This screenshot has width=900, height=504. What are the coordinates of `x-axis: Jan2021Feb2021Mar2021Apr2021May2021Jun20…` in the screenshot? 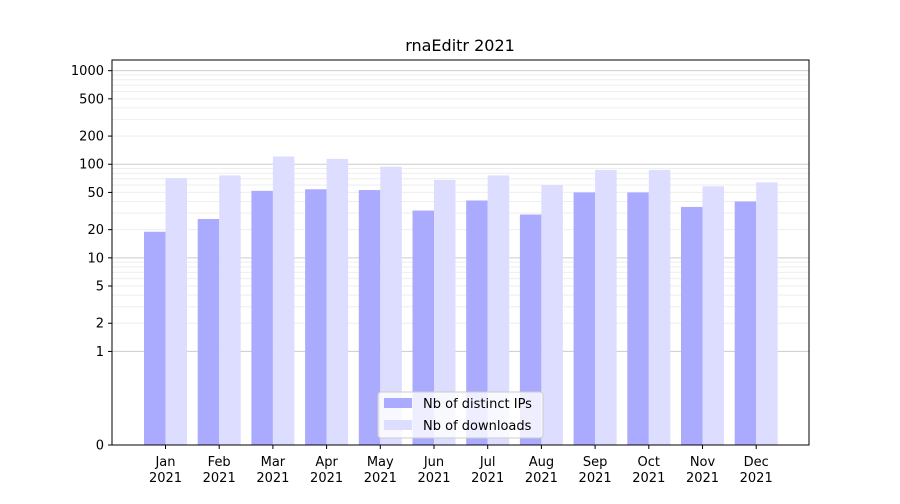 It's located at (461, 465).